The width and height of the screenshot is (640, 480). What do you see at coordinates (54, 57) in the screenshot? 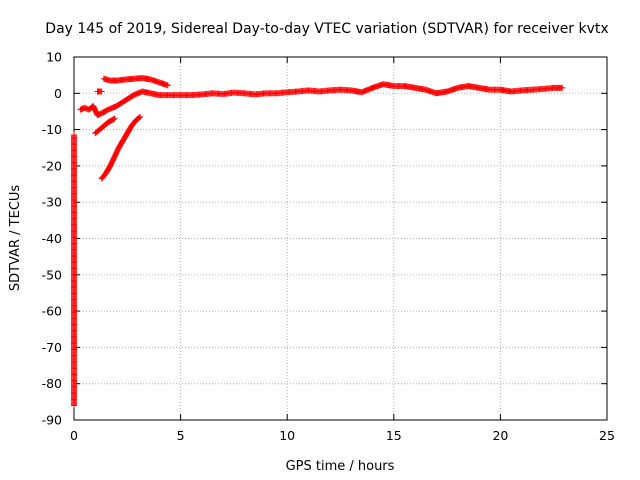
I see `y-tick-label: 10` at bounding box center [54, 57].